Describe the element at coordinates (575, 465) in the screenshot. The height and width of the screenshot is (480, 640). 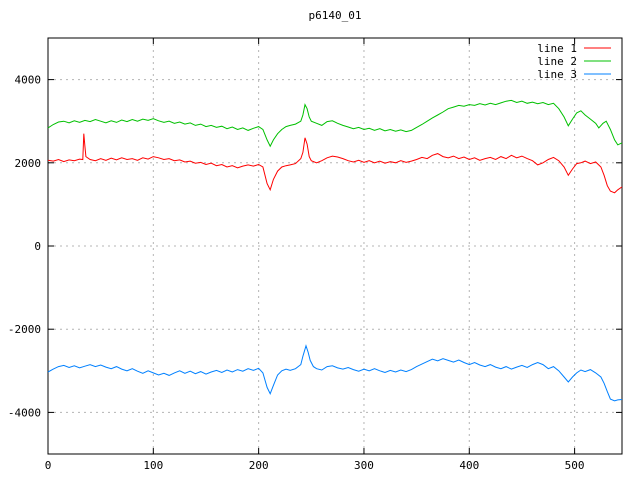
I see `x-tick-label-500: 500` at that location.